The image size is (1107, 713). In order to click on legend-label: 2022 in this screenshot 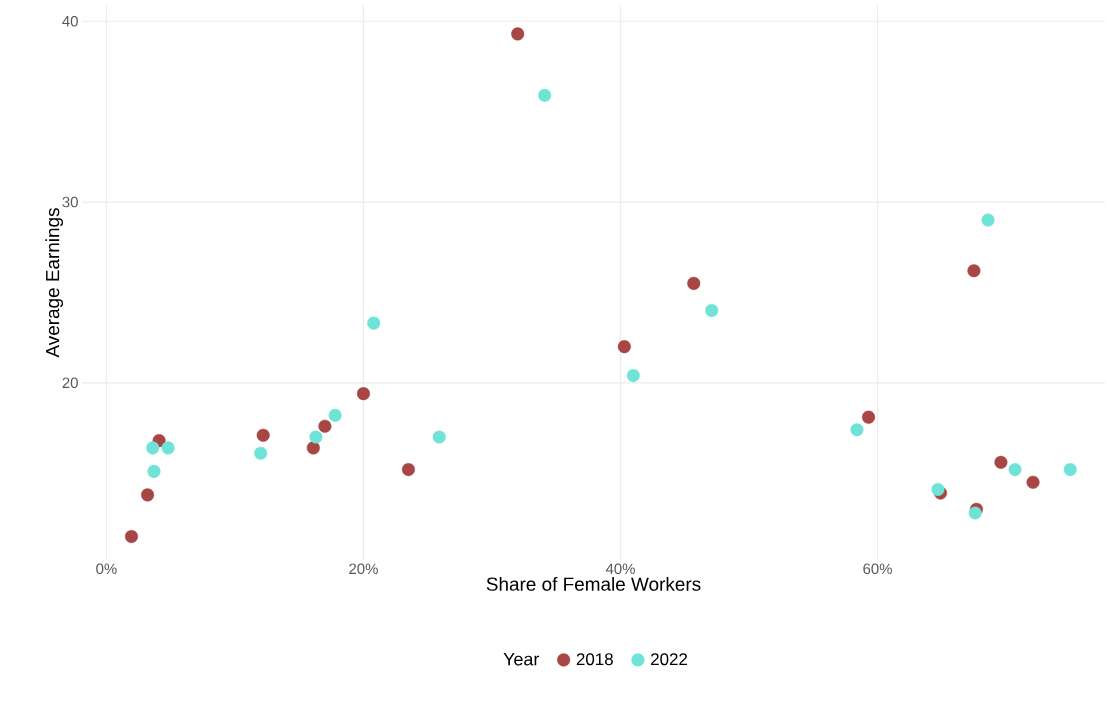, I will do `click(669, 659)`.